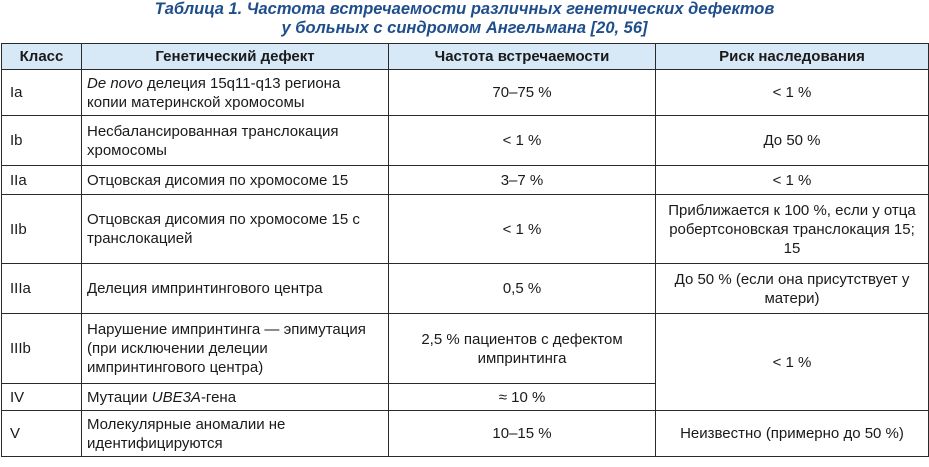  What do you see at coordinates (522, 397) in the screenshot?
I see `cell-frequency: ≈ 10 %` at bounding box center [522, 397].